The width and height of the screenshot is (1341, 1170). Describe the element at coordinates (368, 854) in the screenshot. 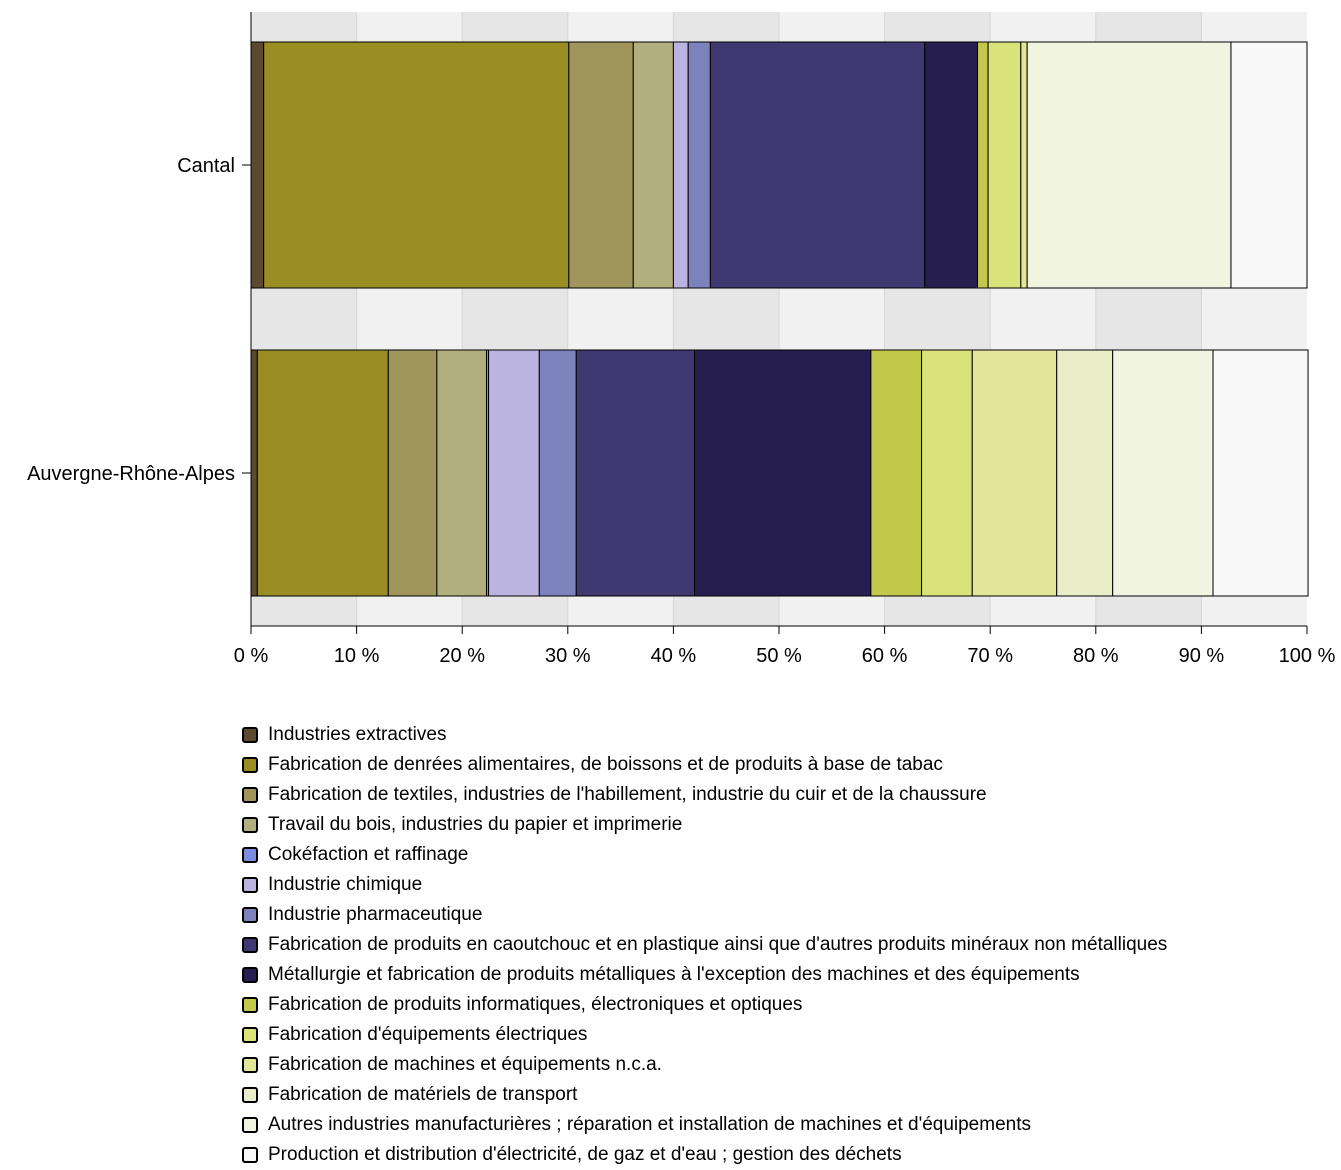

I see `legend-label: Cokéfaction et raffinage` at that location.